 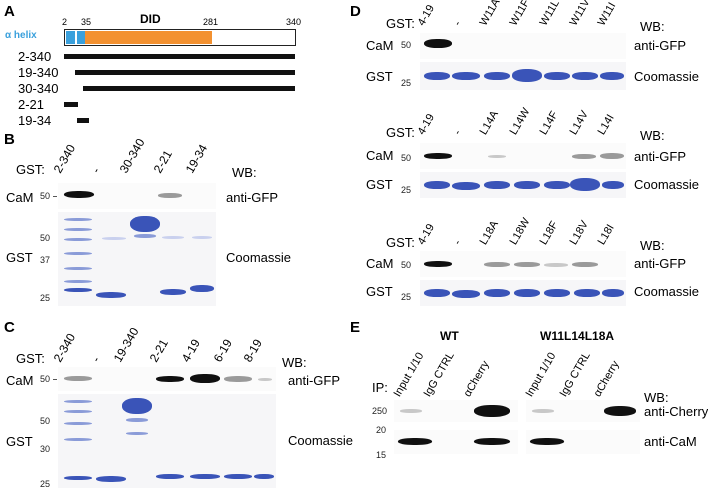 What do you see at coordinates (379, 291) in the screenshot?
I see `gst-row-label-d3: GST` at bounding box center [379, 291].